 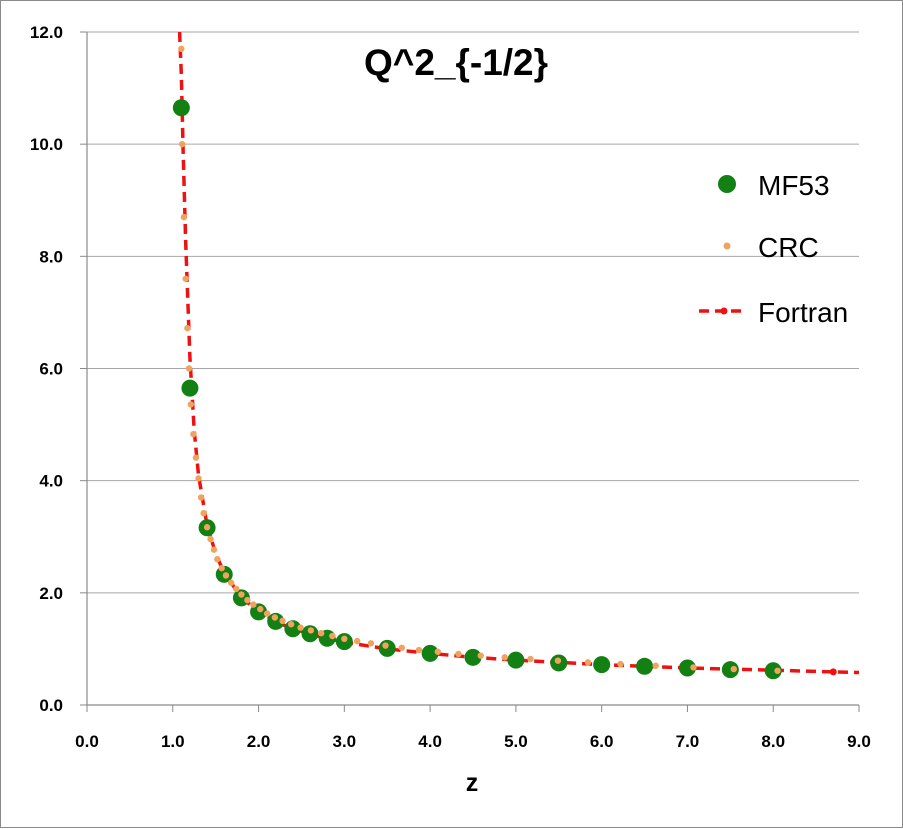 What do you see at coordinates (51, 481) in the screenshot?
I see `y-tick-label: 4.0` at bounding box center [51, 481].